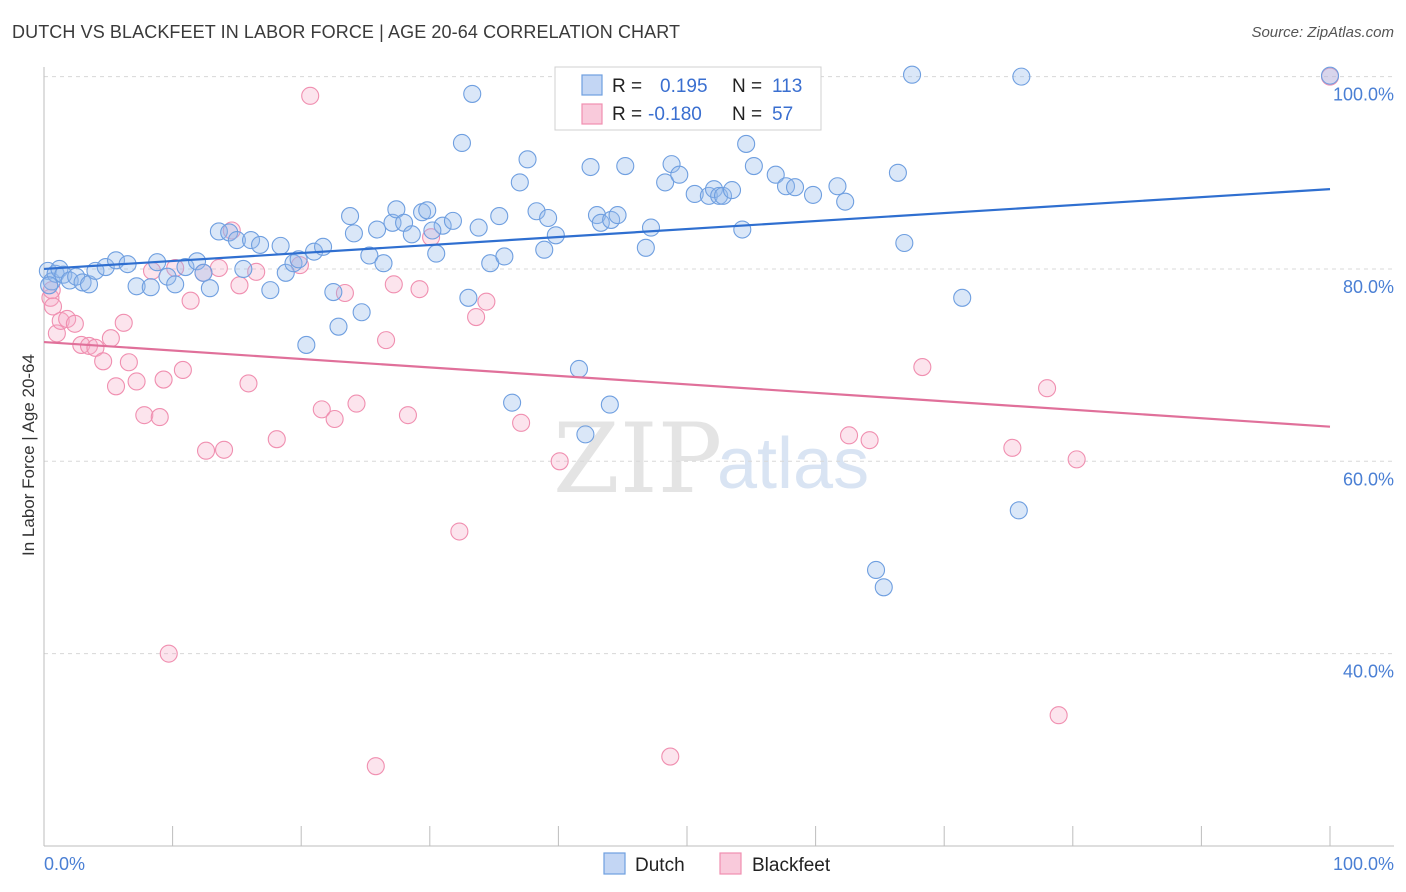  I want to click on bottom-legend-label-blackfeet: Blackfeet, so click(791, 865).